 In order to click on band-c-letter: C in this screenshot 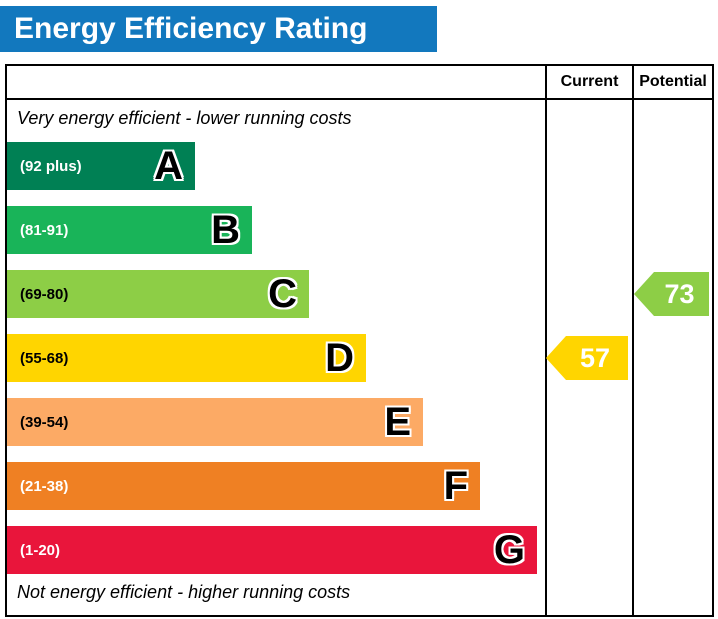, I will do `click(282, 294)`.